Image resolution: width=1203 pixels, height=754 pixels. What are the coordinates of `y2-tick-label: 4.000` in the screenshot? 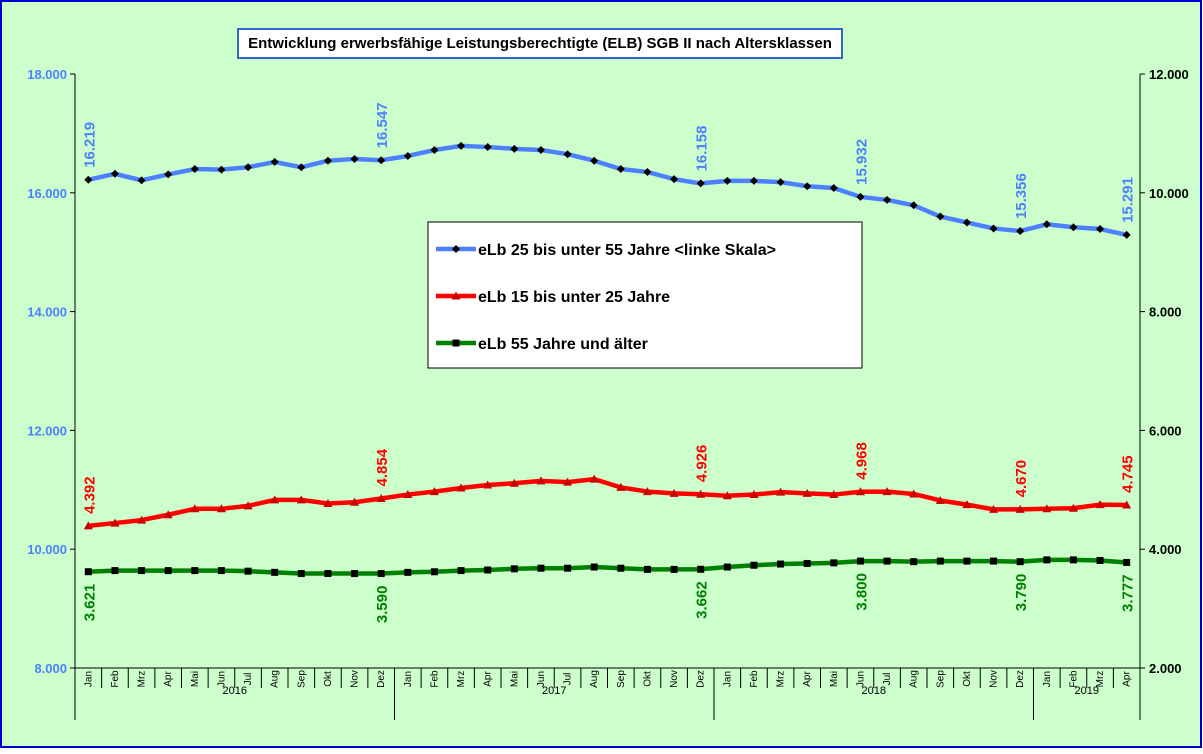 It's located at (1165, 549).